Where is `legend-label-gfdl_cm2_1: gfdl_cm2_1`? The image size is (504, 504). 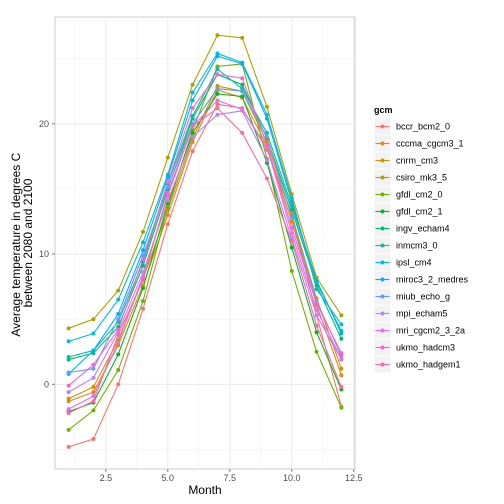 legend-label-gfdl_cm2_1: gfdl_cm2_1 is located at coordinates (419, 212).